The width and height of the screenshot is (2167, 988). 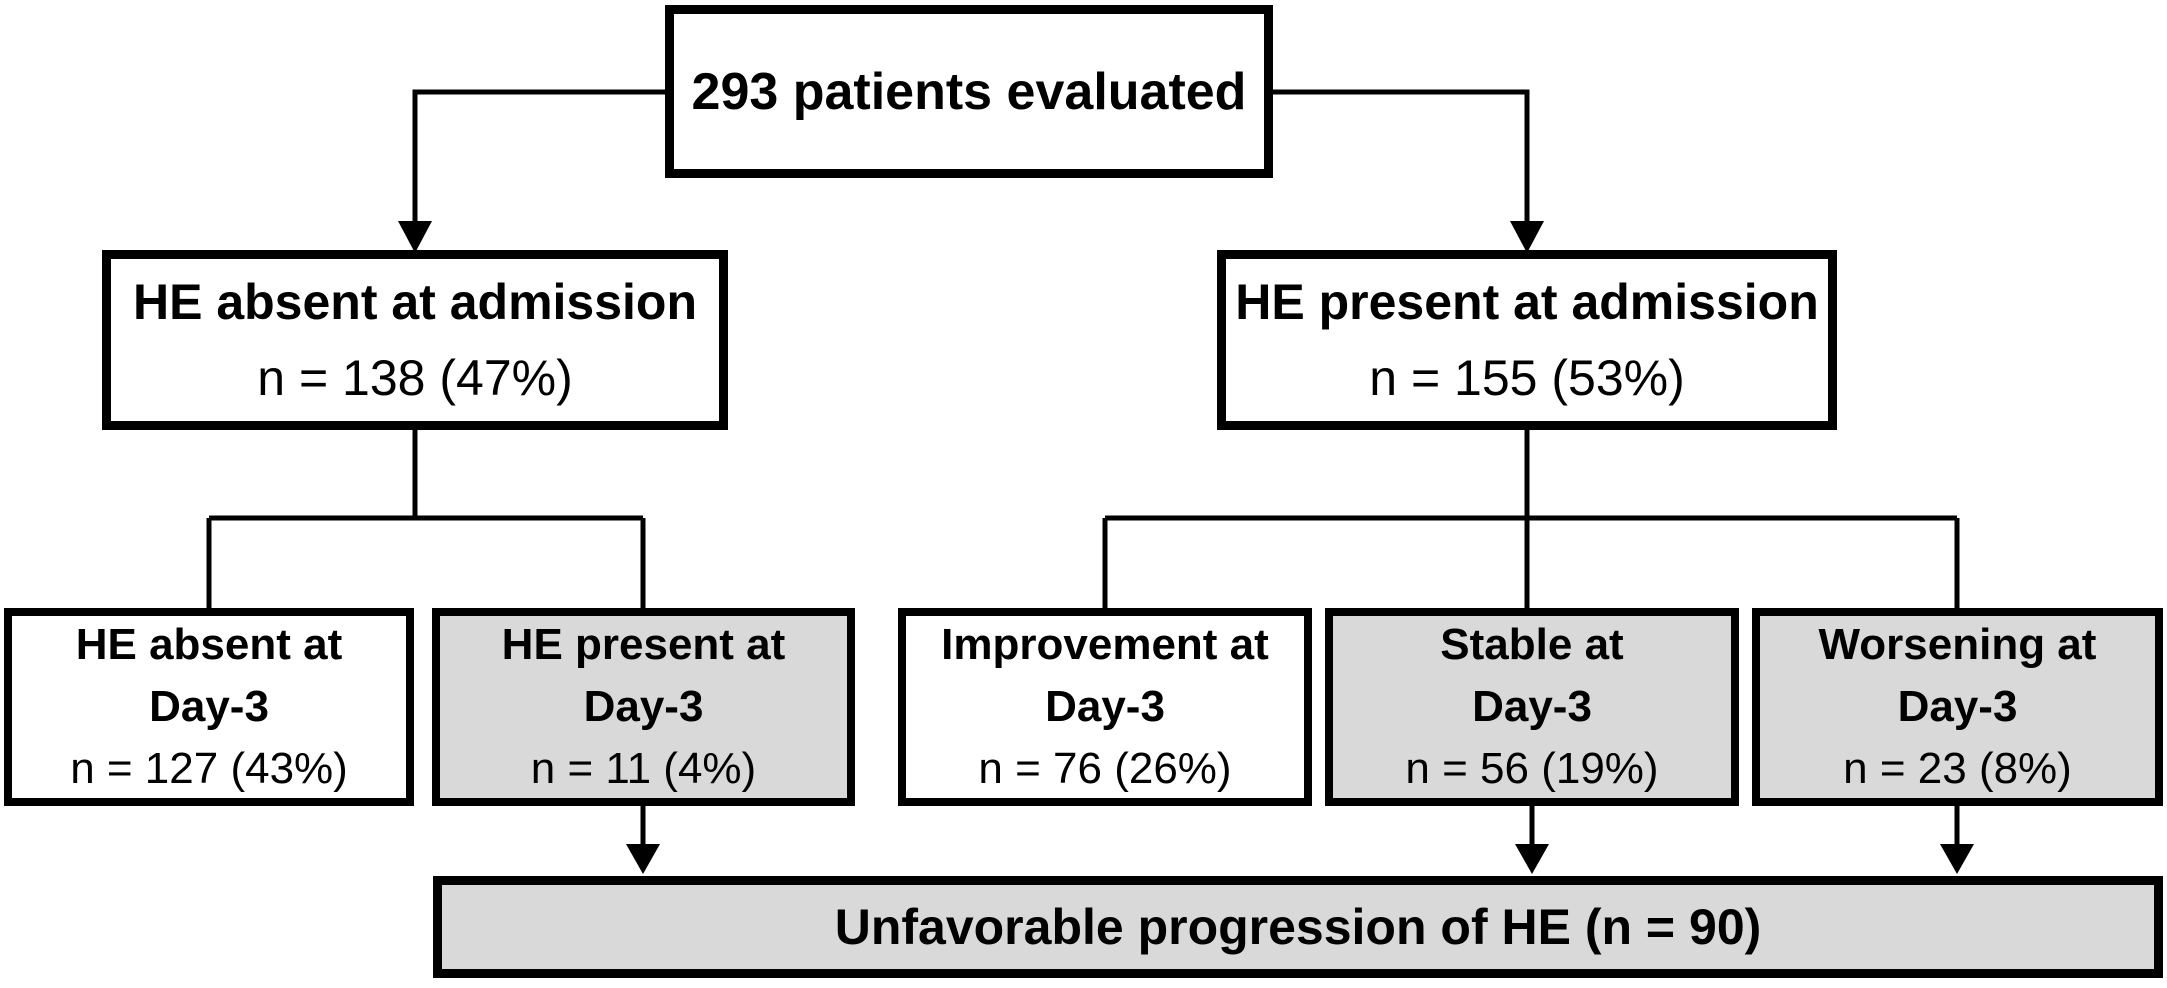 What do you see at coordinates (643, 644) in the screenshot?
I see `node-title-line1: HE present at` at bounding box center [643, 644].